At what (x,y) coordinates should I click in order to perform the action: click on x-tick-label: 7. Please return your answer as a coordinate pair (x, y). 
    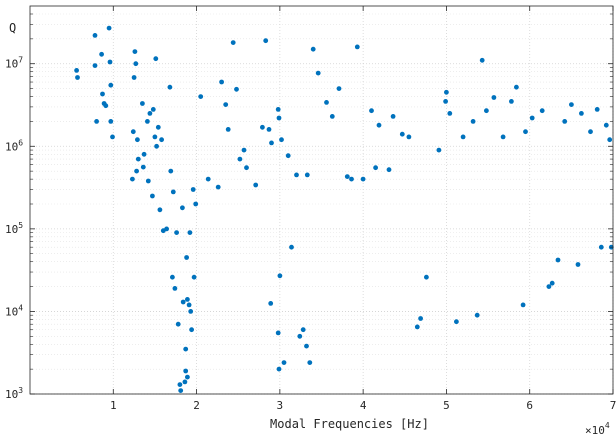
    Looking at the image, I should click on (613, 405).